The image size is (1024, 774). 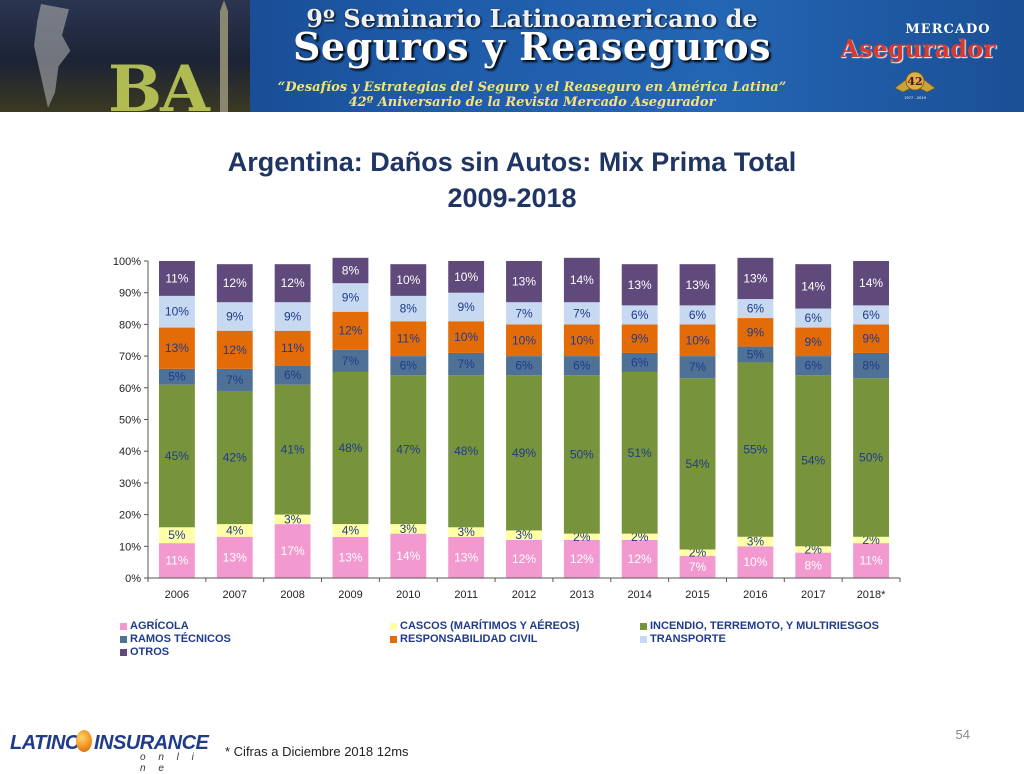 I want to click on data-label: 5%, so click(x=177, y=535).